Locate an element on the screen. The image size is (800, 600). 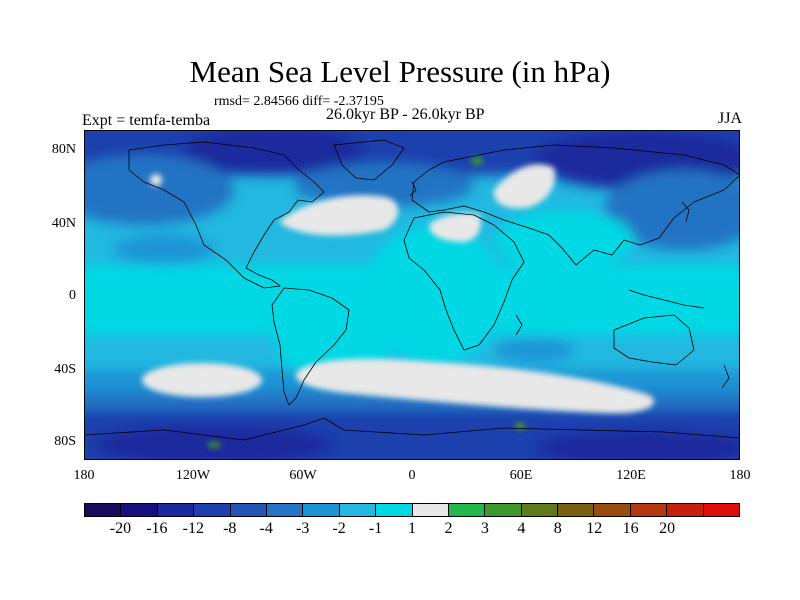
lon-label-180w: 180 is located at coordinates (84, 475).